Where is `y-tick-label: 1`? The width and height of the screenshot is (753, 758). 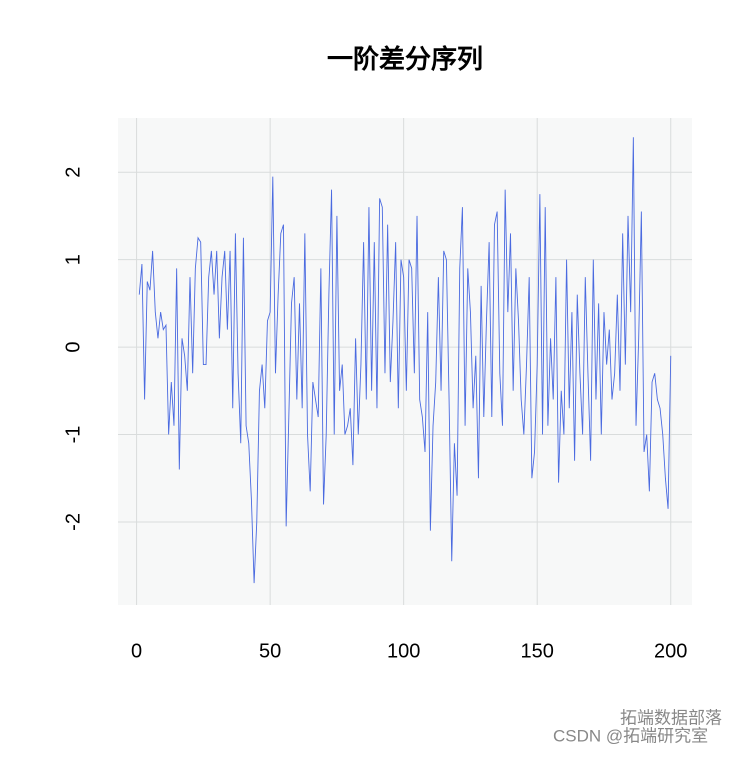 y-tick-label: 1 is located at coordinates (73, 259).